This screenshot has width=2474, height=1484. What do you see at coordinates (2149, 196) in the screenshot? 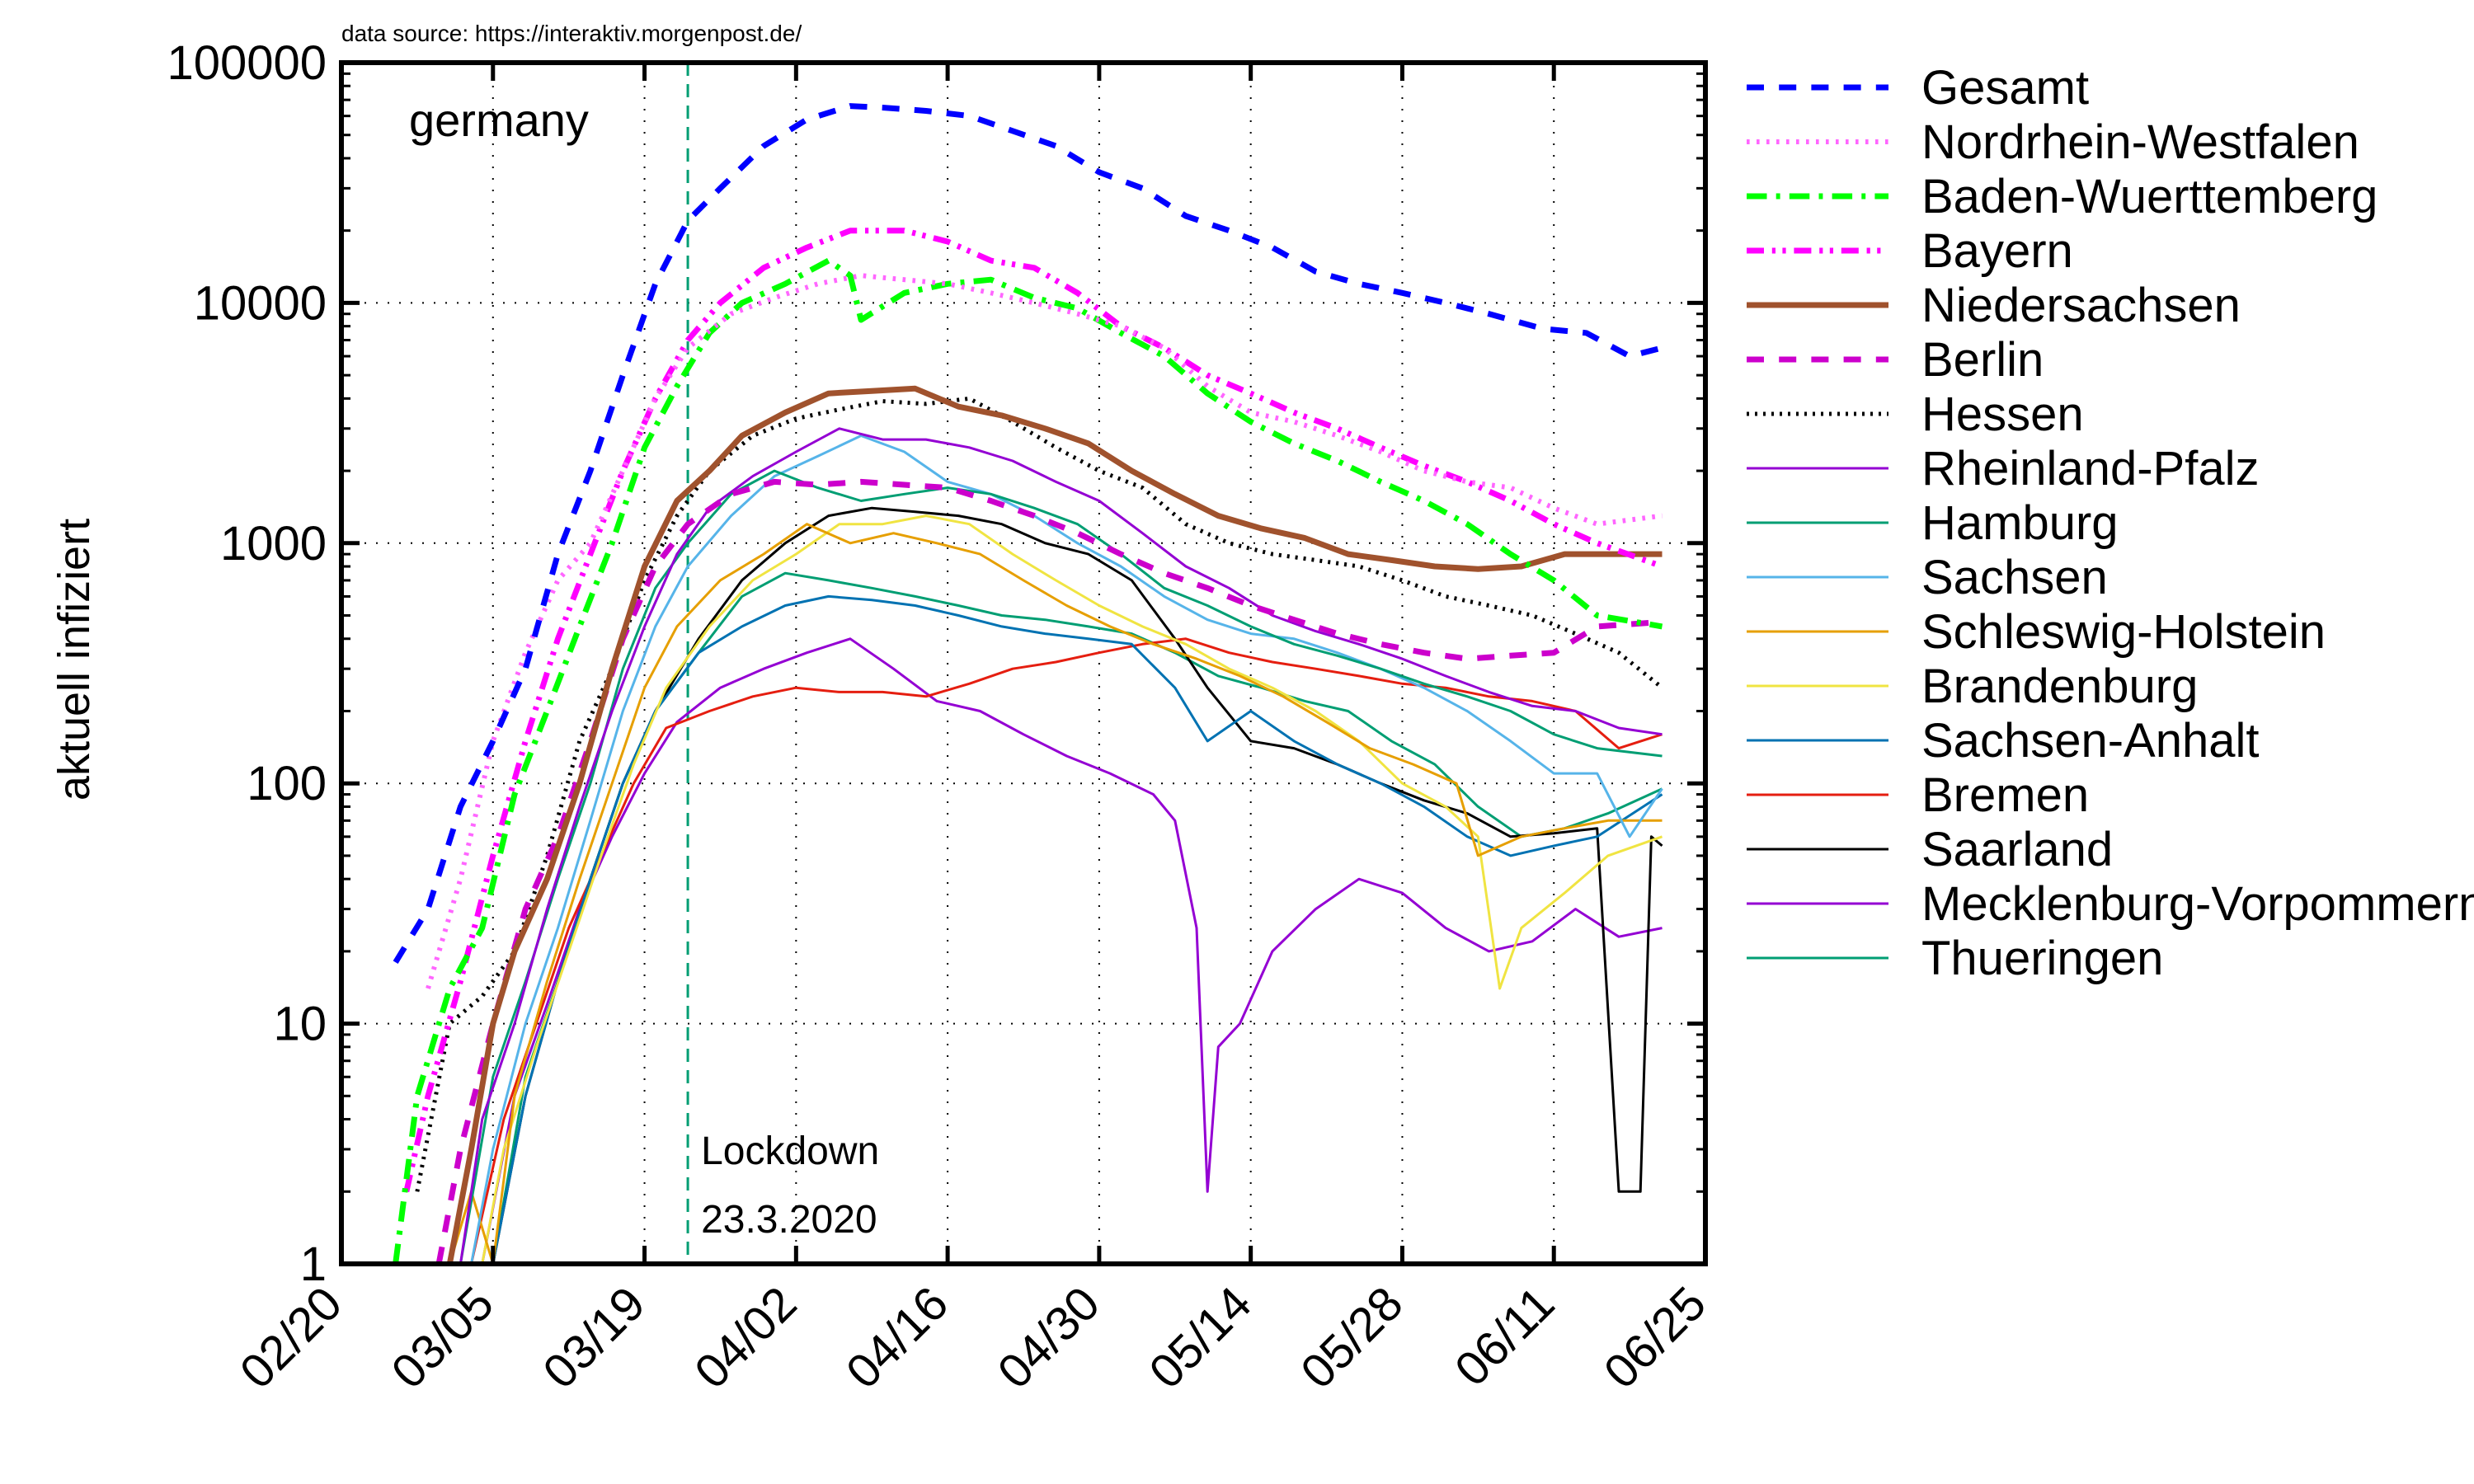
I see `legend-label: Baden-Wuerttemberg` at bounding box center [2149, 196].